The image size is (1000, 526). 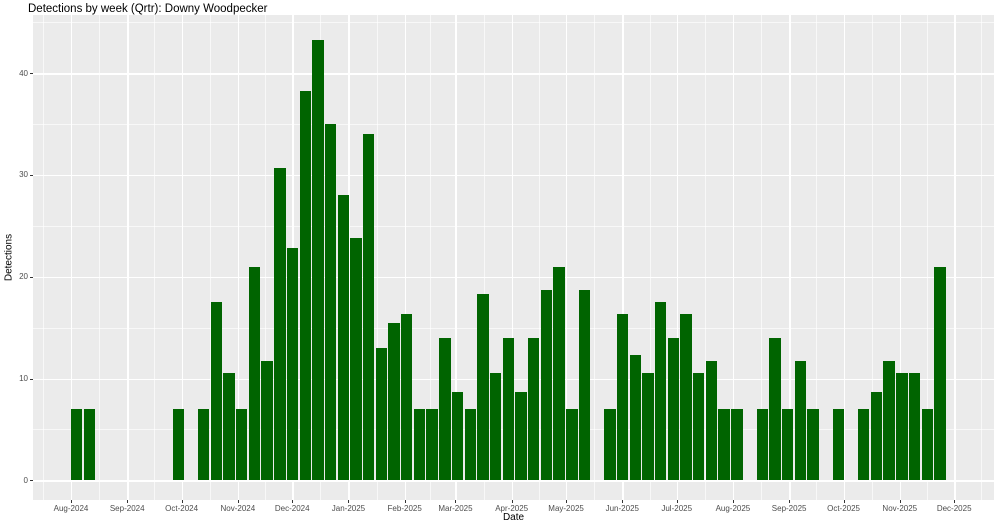 I want to click on x-tick-label: Sep-2024, so click(x=127, y=508).